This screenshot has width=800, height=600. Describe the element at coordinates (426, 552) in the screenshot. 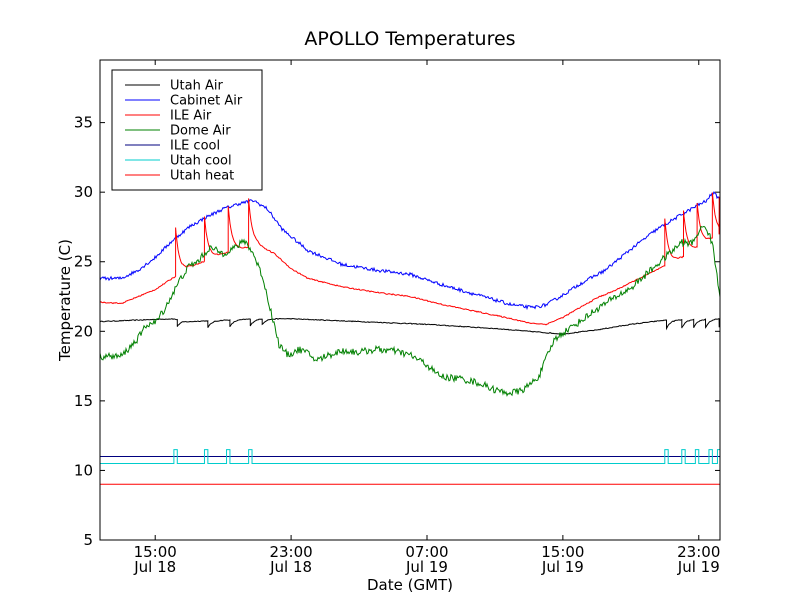

I see `x-tick-label-time: 07:00` at that location.